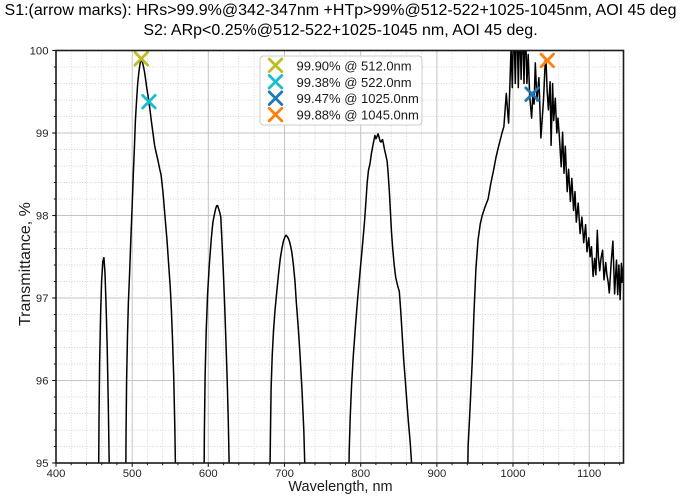 The width and height of the screenshot is (681, 500). Describe the element at coordinates (39, 52) in the screenshot. I see `svg-text: 100` at that location.